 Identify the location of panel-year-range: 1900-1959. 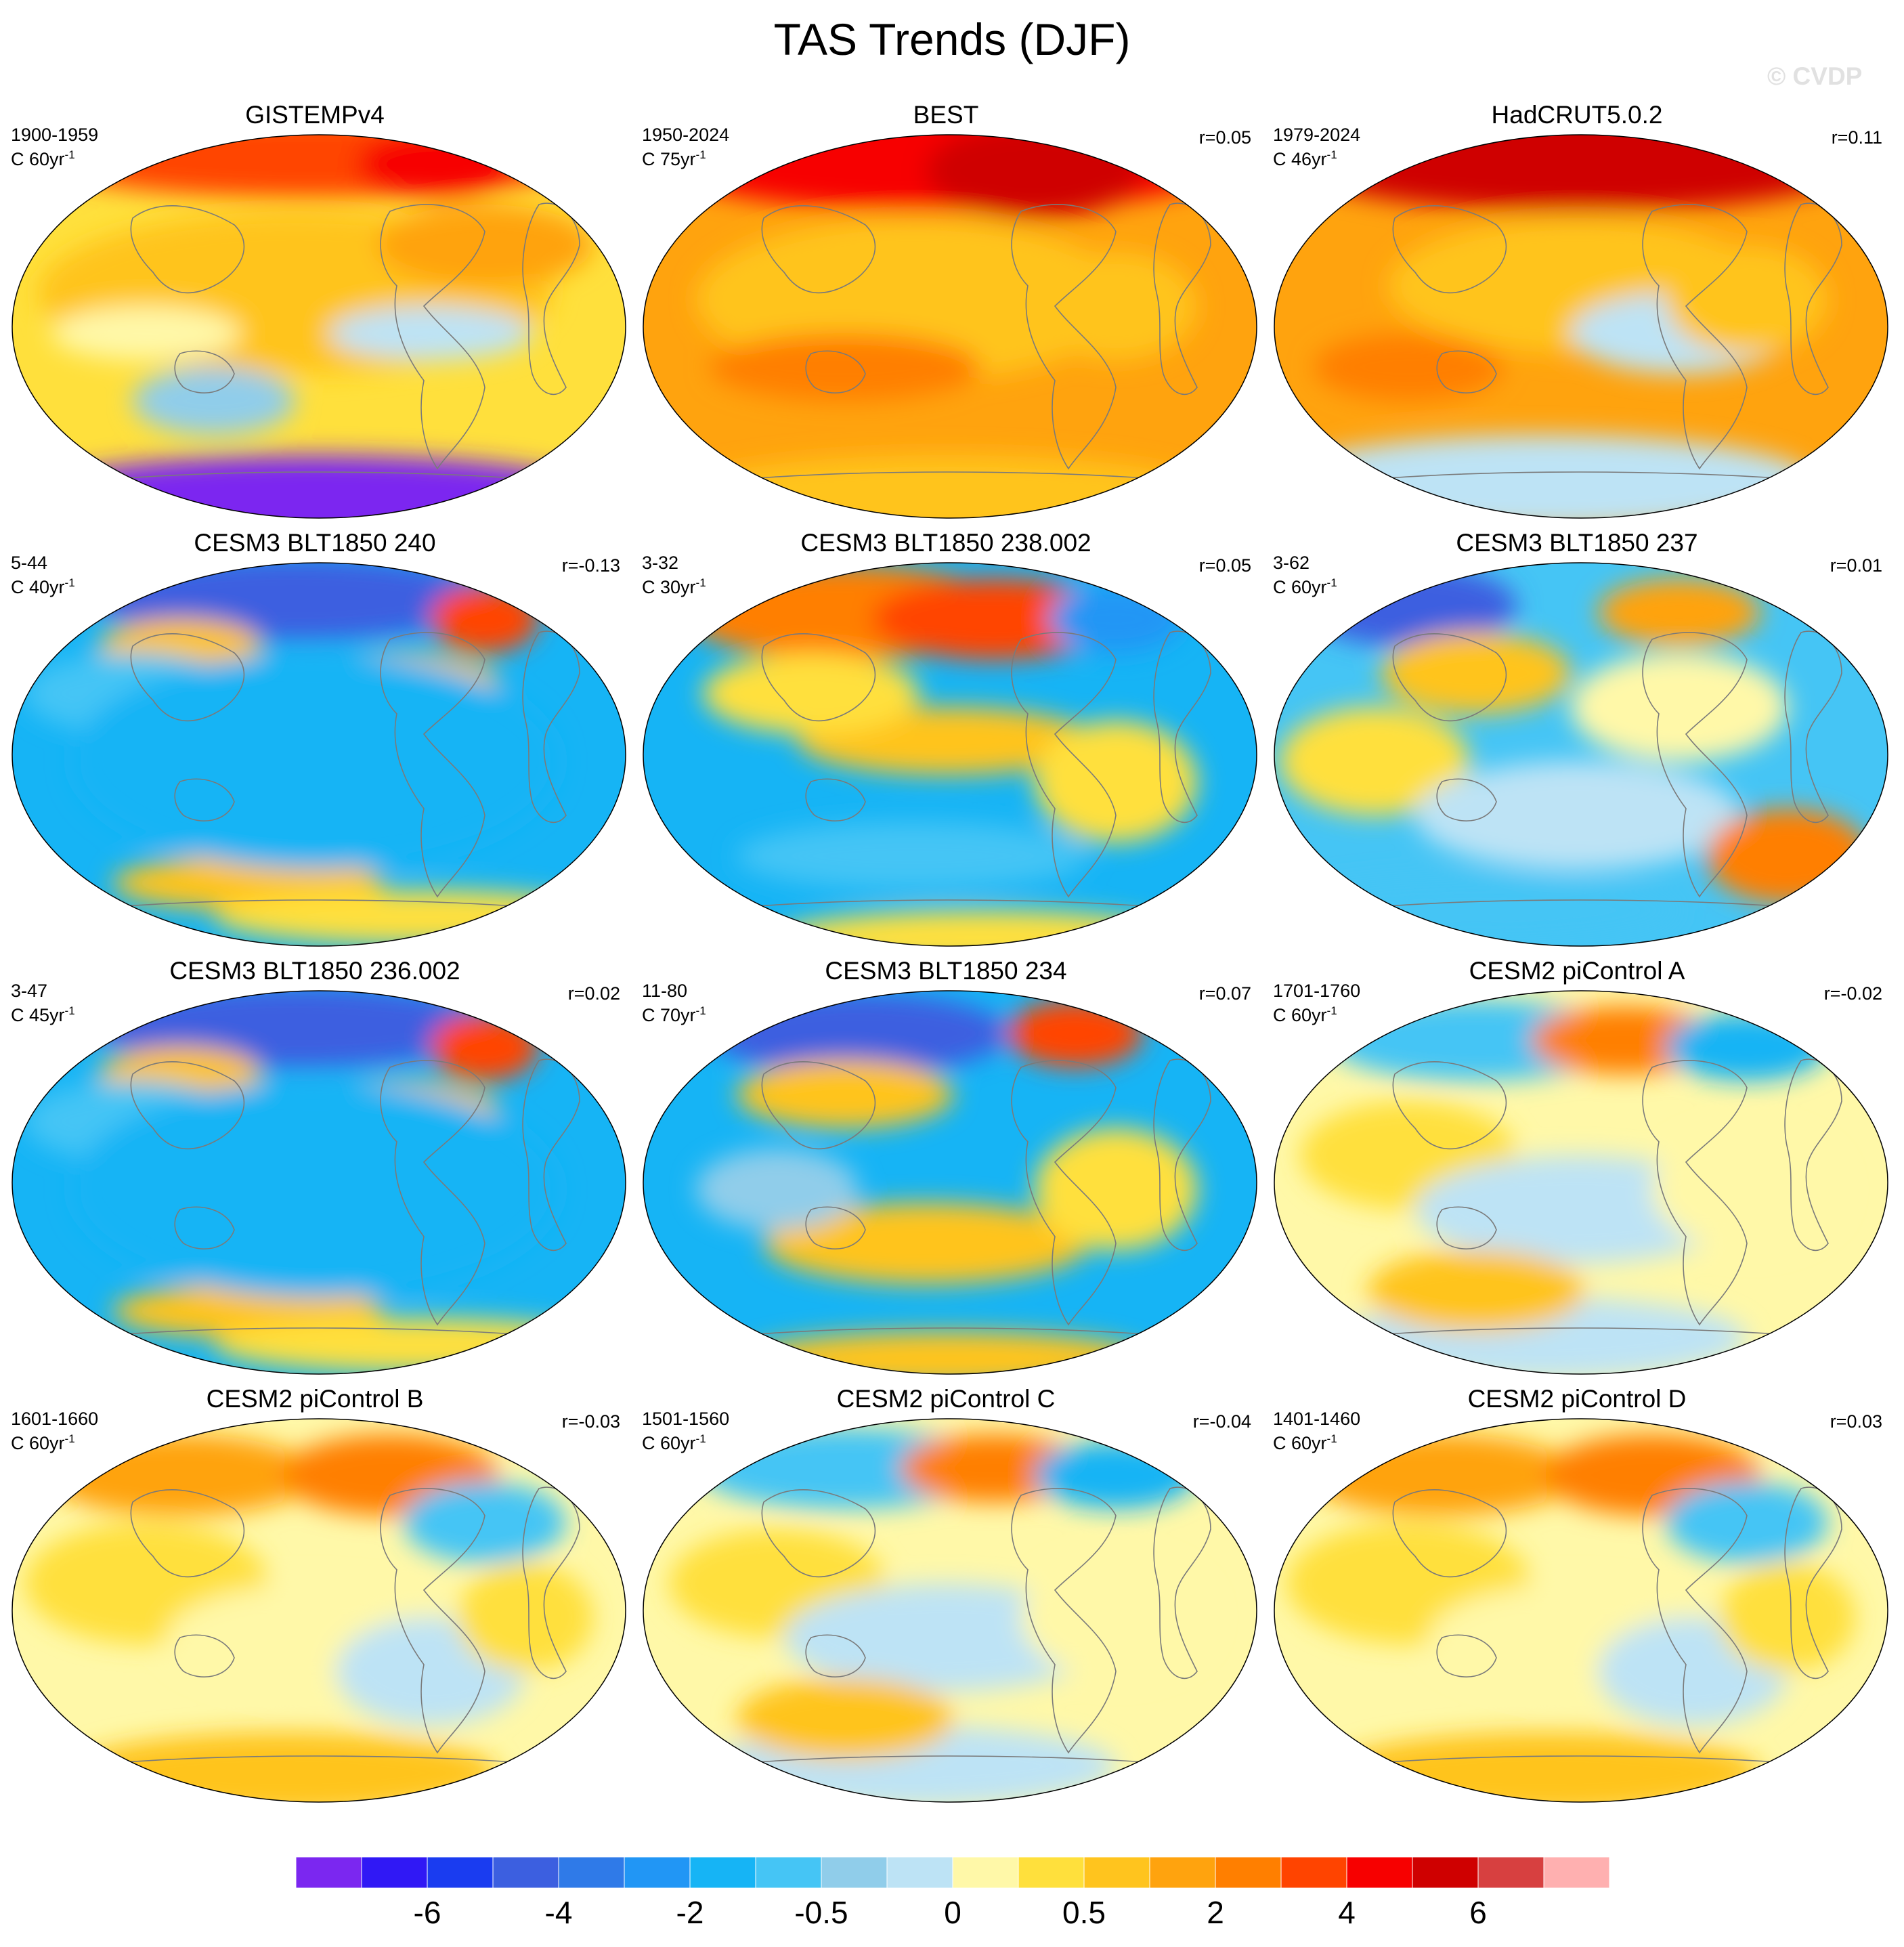
(55, 135).